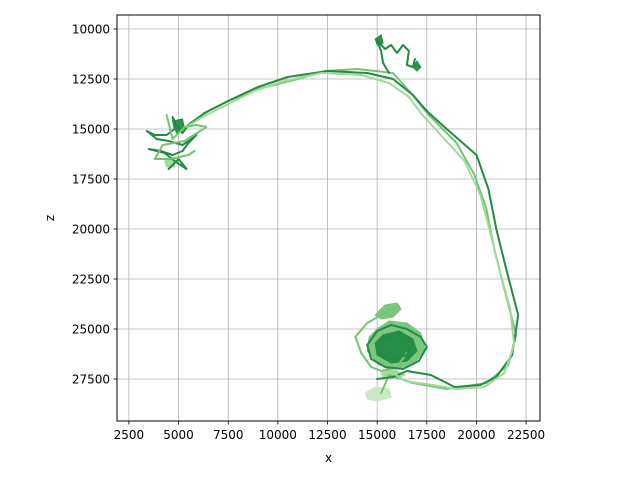 This screenshot has height=480, width=640. Describe the element at coordinates (91, 230) in the screenshot. I see `y-tick-label: 20000` at that location.